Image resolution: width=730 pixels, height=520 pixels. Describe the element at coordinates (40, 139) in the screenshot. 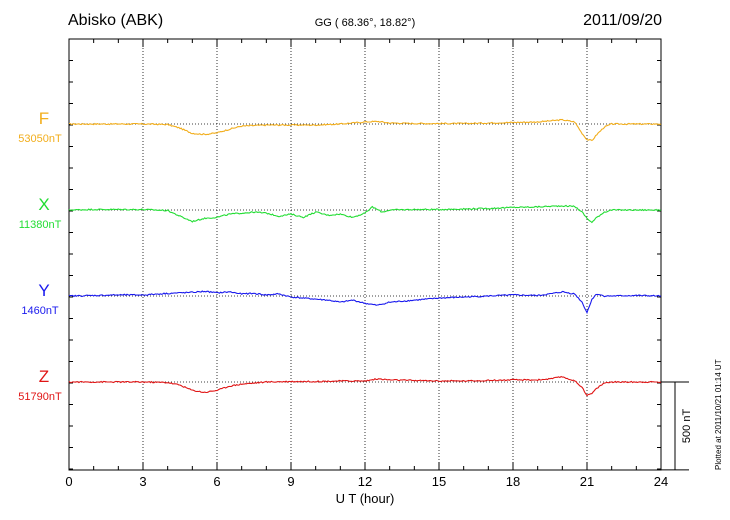

I see `series-baseline-f: 53050nT` at that location.